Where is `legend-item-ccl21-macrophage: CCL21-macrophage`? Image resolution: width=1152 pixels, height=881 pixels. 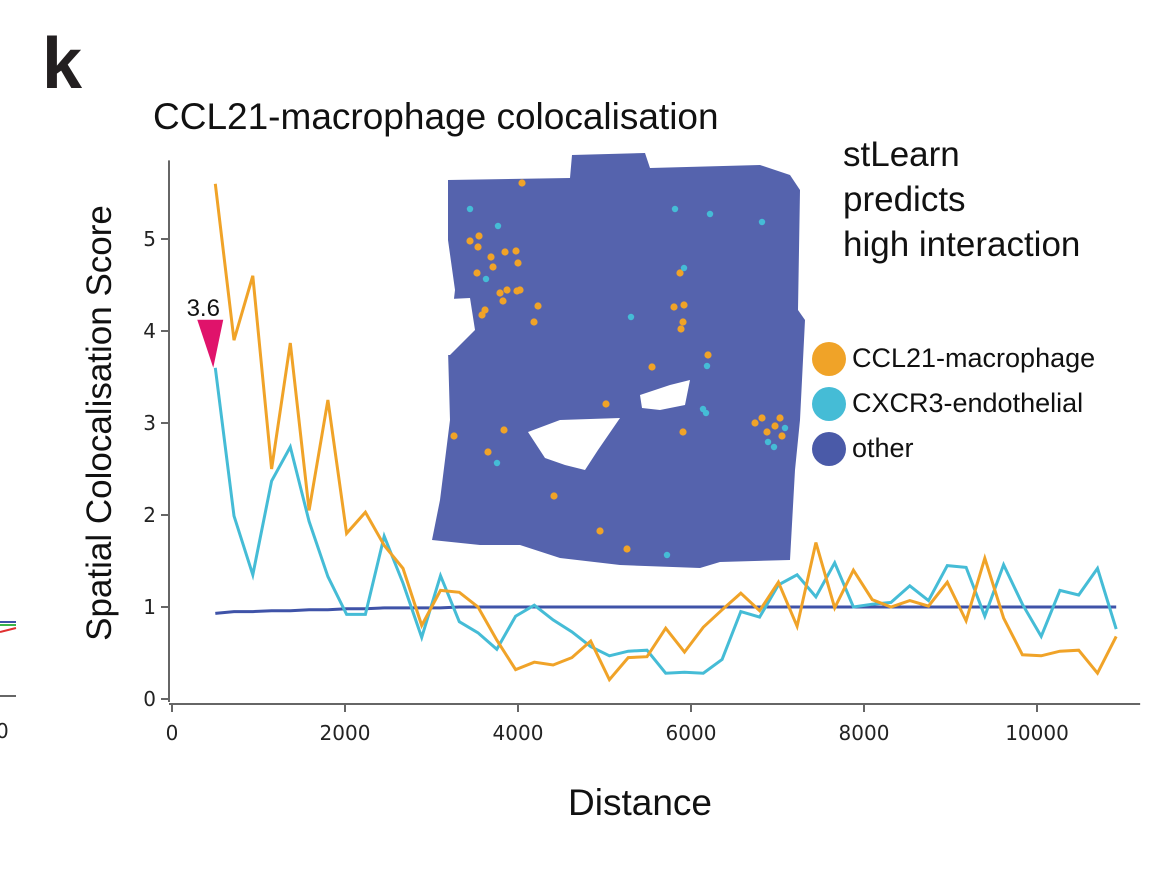
legend-item-ccl21-macrophage: CCL21-macrophage is located at coordinates (953, 358).